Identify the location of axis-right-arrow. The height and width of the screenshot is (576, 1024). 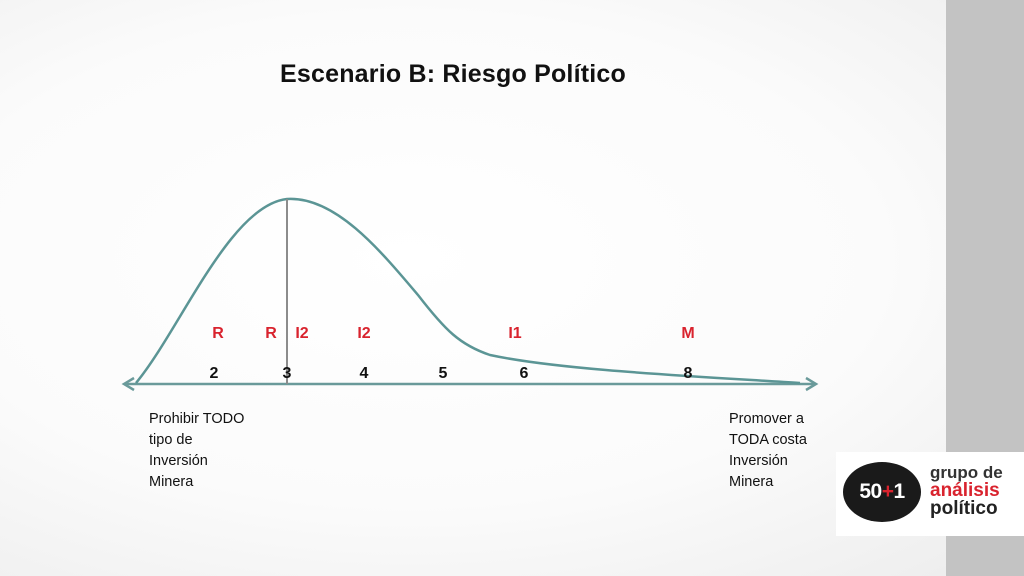
(812, 384).